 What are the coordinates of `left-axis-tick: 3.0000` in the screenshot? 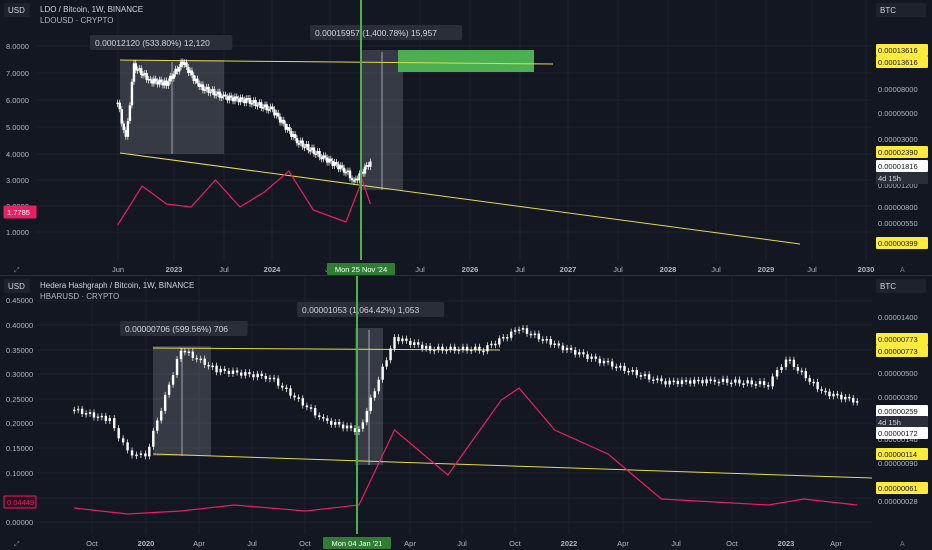 It's located at (17, 180).